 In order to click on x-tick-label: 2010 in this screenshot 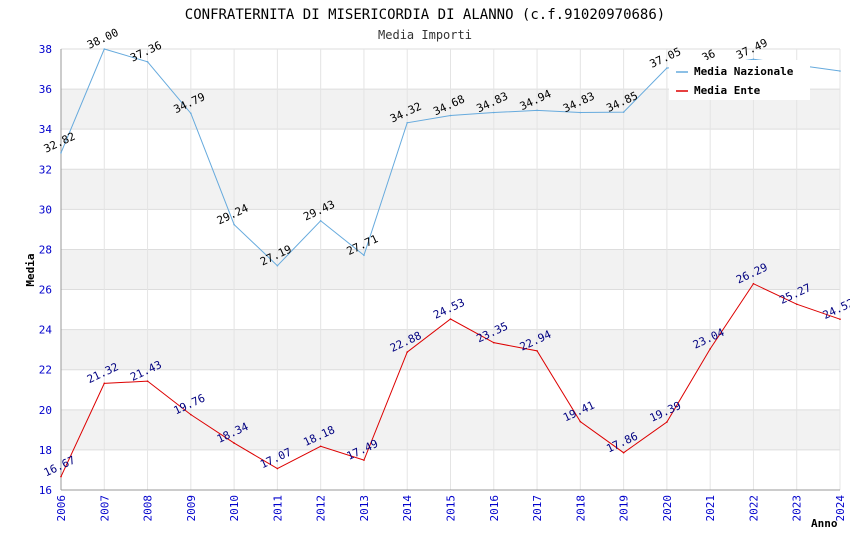, I will do `click(234, 508)`.